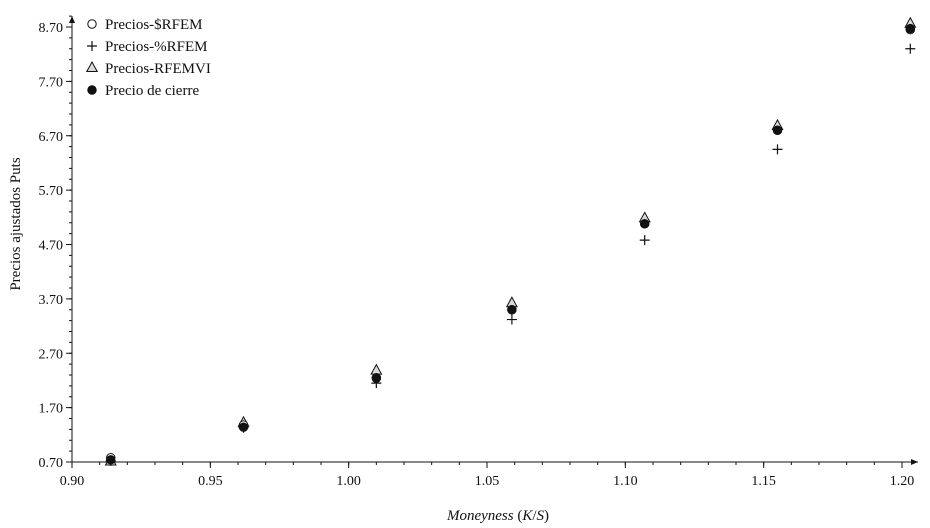 Image resolution: width=930 pixels, height=528 pixels. What do you see at coordinates (625, 481) in the screenshot?
I see `x-tick-label: 1.10` at bounding box center [625, 481].